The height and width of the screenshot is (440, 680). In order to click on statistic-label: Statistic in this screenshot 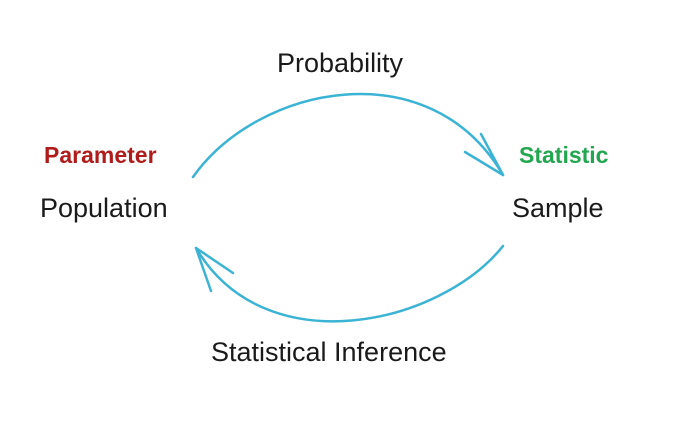, I will do `click(564, 155)`.